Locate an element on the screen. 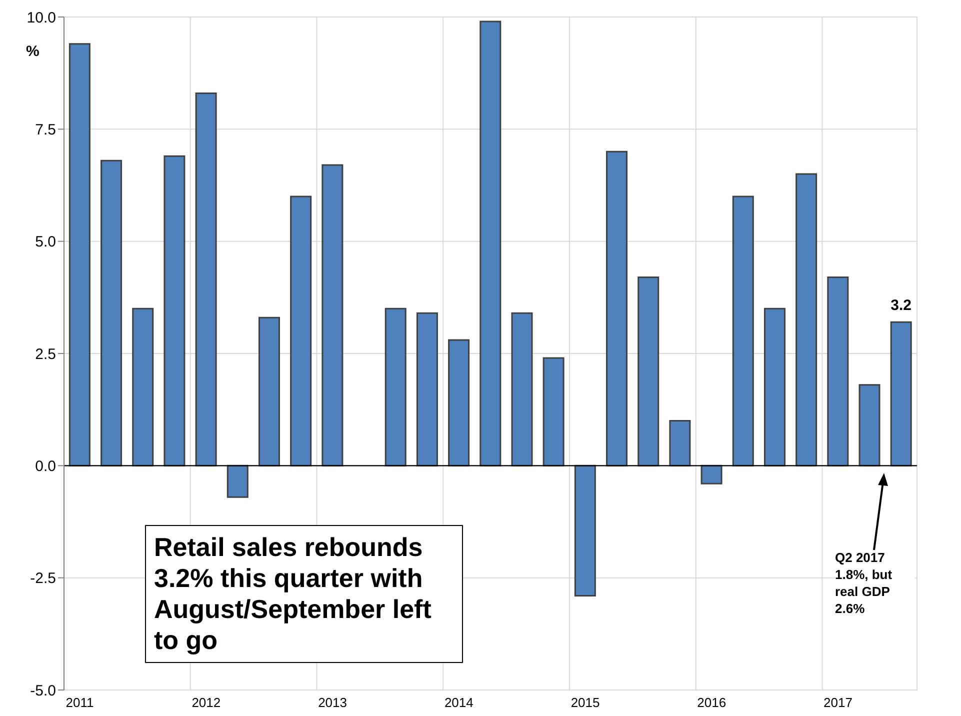  y-tick-label: 2.5 is located at coordinates (45, 354).